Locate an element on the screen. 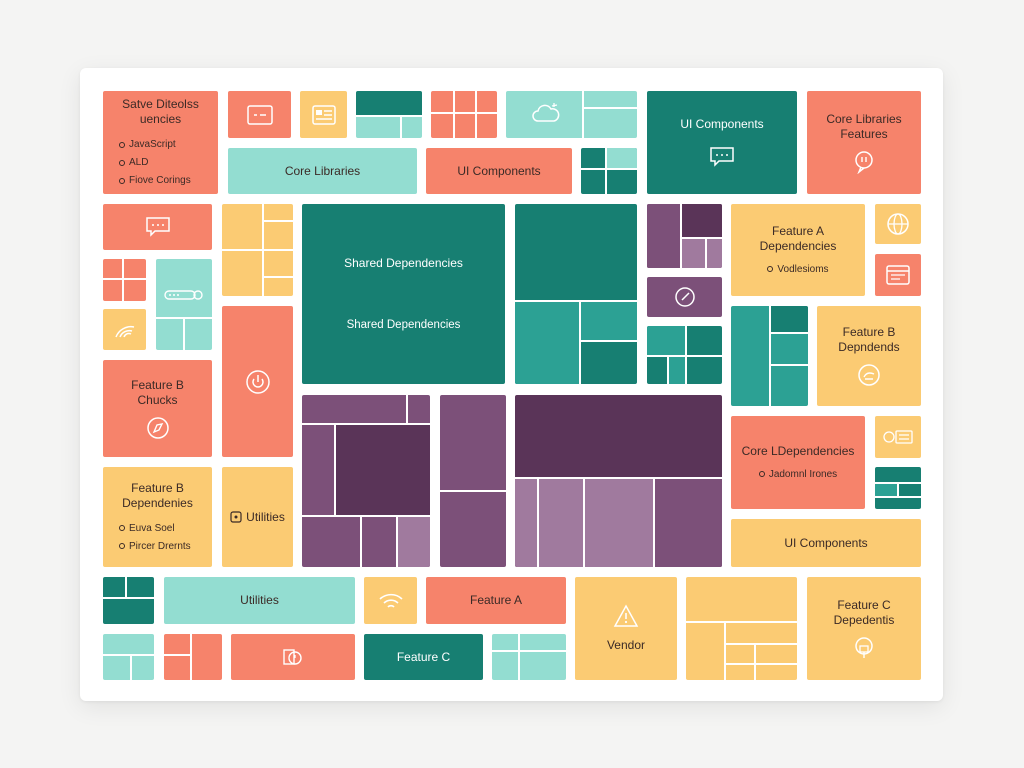  speech-bubble-icon is located at coordinates (864, 162).